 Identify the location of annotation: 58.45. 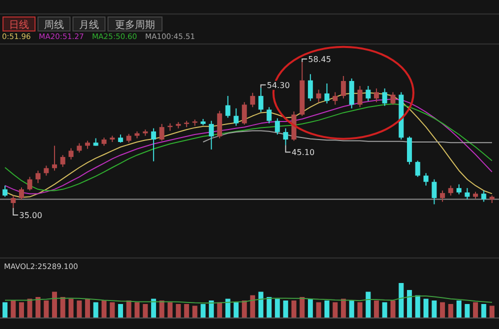
(320, 59).